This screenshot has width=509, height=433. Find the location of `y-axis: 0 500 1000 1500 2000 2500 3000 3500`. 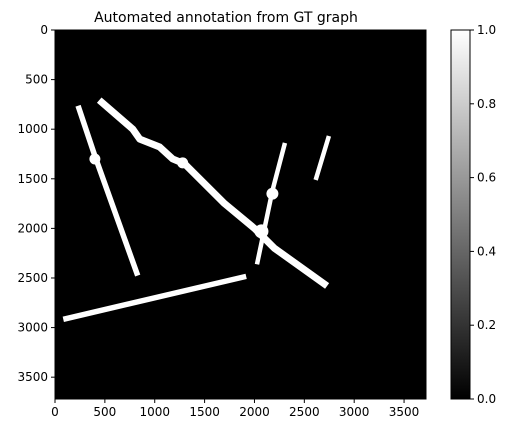

y-axis: 0 500 1000 1500 2000 2500 3000 3500 is located at coordinates (36, 203).